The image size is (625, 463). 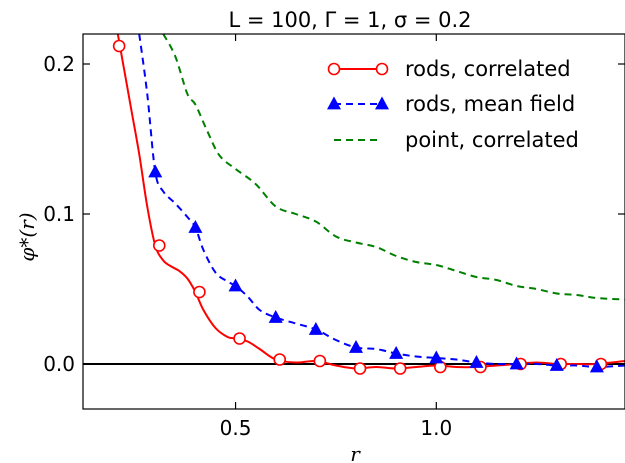 I want to click on x-tick-label: 1.0, so click(x=436, y=428).